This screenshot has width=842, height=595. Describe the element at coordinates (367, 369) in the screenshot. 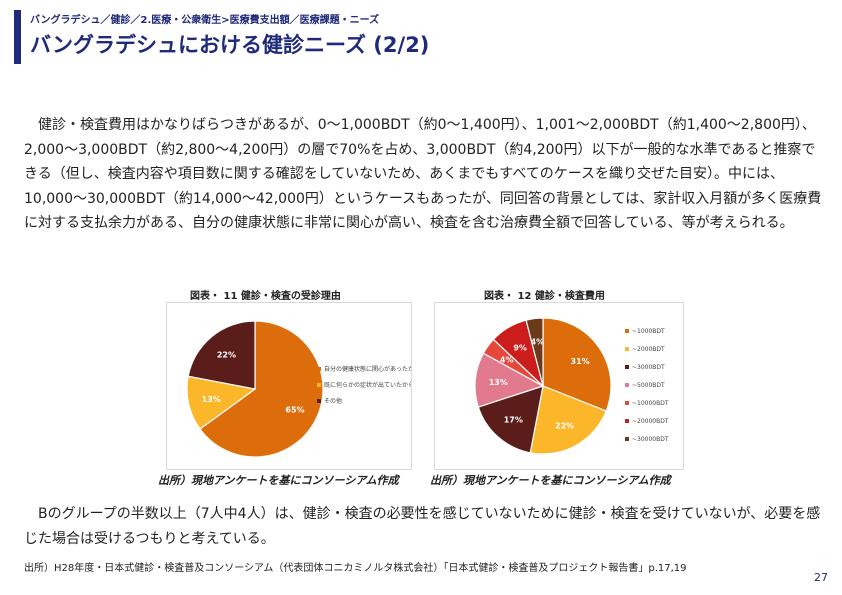

I see `legend-label: 自分の健康状態に関心があったから` at that location.